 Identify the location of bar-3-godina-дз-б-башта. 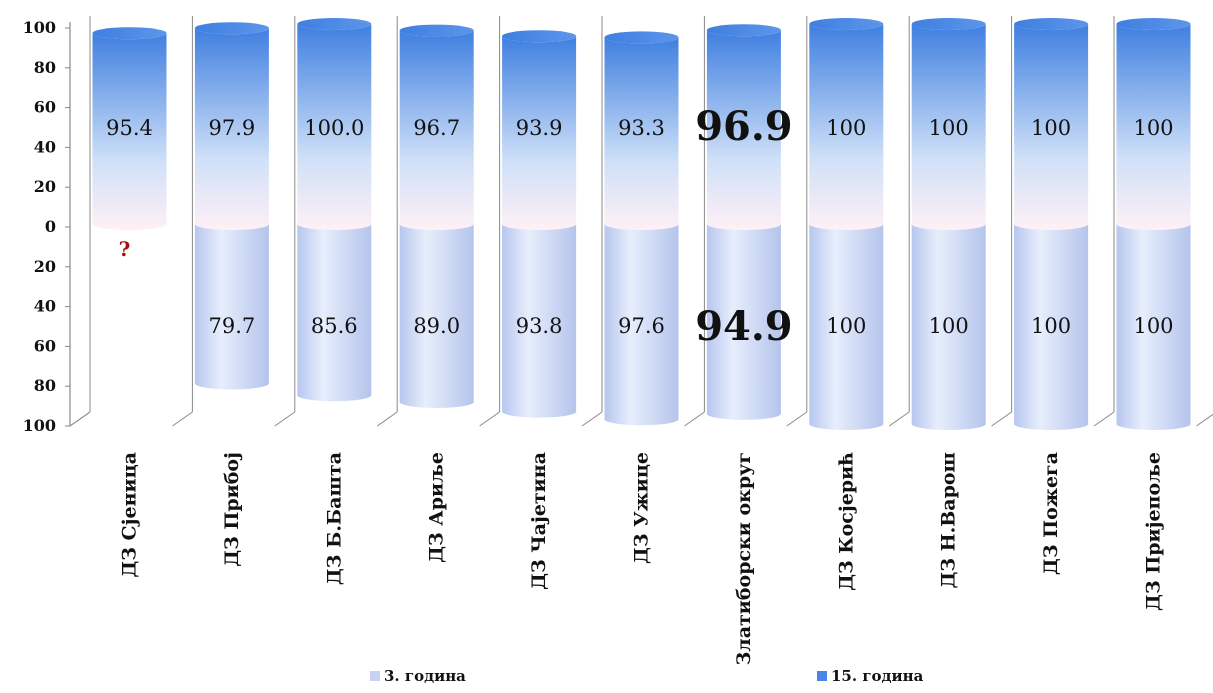
(334, 310).